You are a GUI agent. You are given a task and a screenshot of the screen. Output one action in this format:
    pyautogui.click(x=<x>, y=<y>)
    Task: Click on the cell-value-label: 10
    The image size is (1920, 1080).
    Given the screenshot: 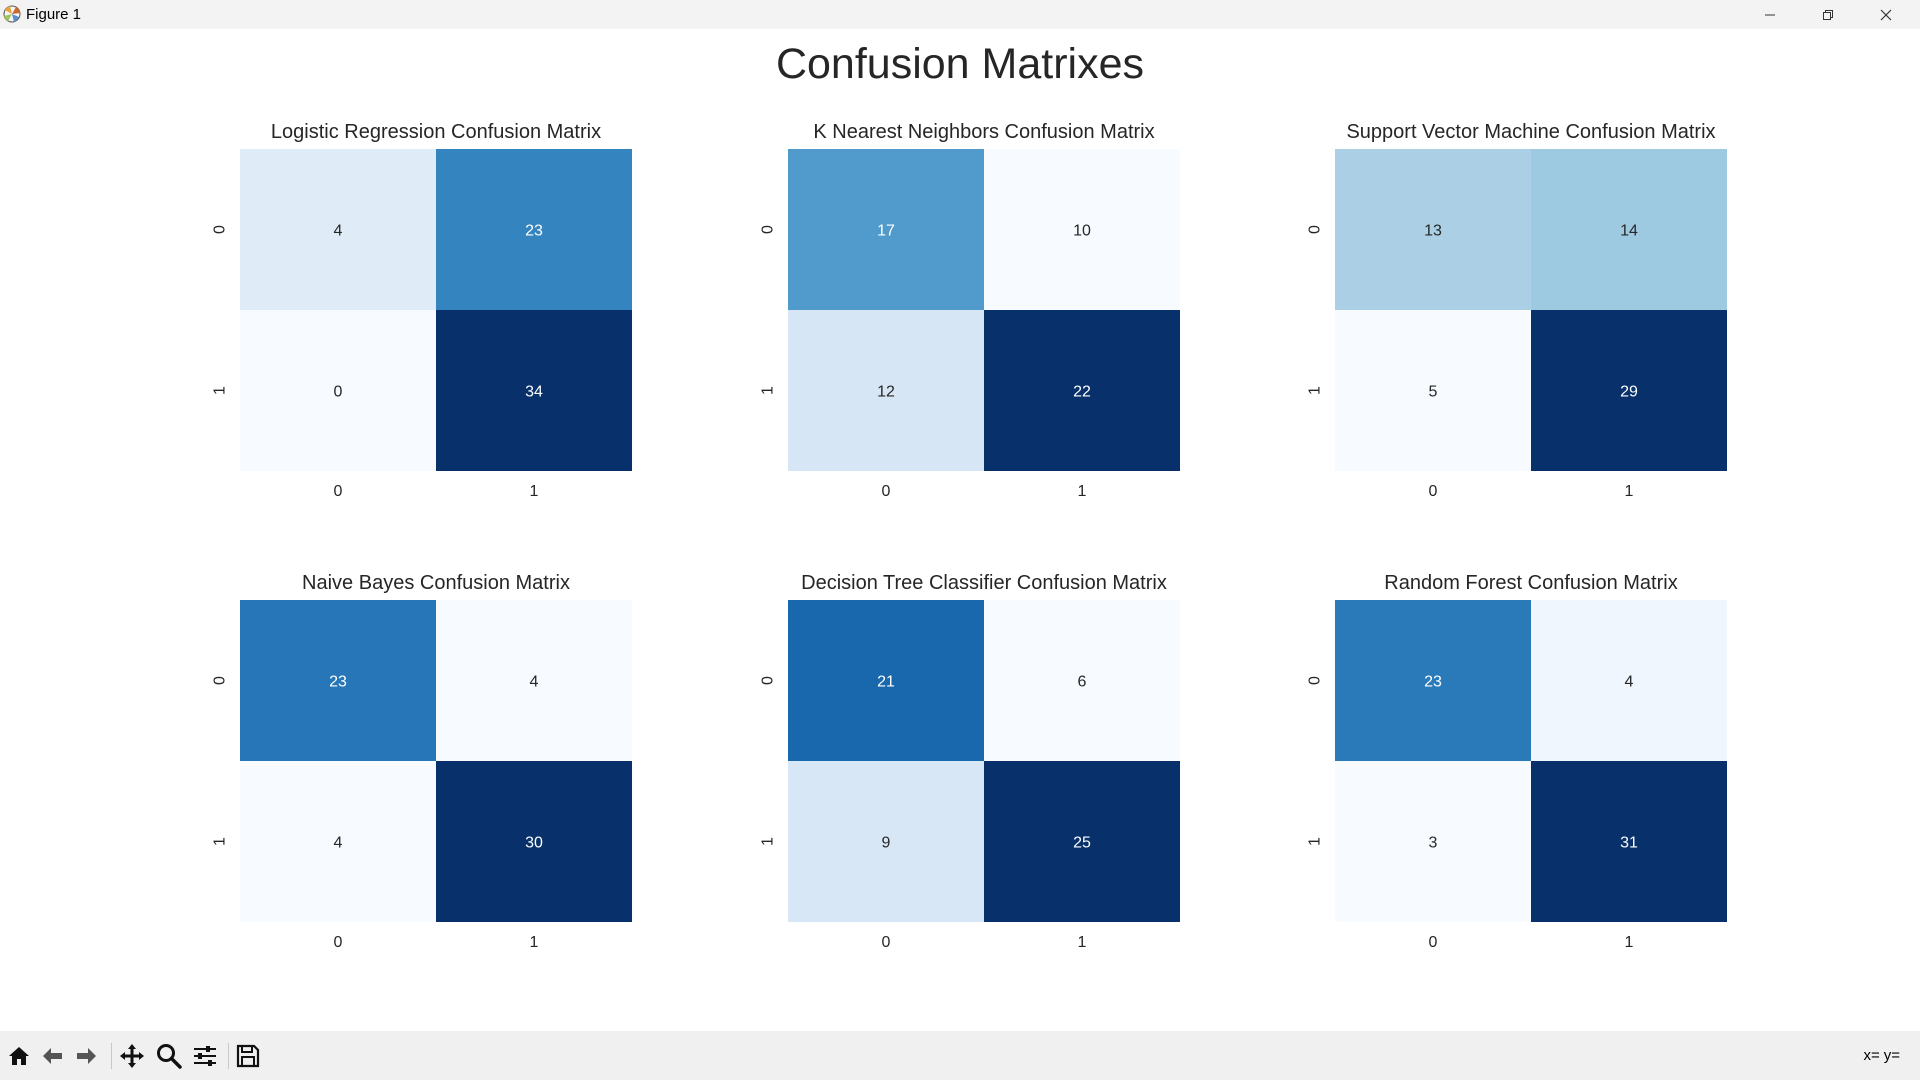 What is the action you would take?
    pyautogui.click(x=1082, y=231)
    